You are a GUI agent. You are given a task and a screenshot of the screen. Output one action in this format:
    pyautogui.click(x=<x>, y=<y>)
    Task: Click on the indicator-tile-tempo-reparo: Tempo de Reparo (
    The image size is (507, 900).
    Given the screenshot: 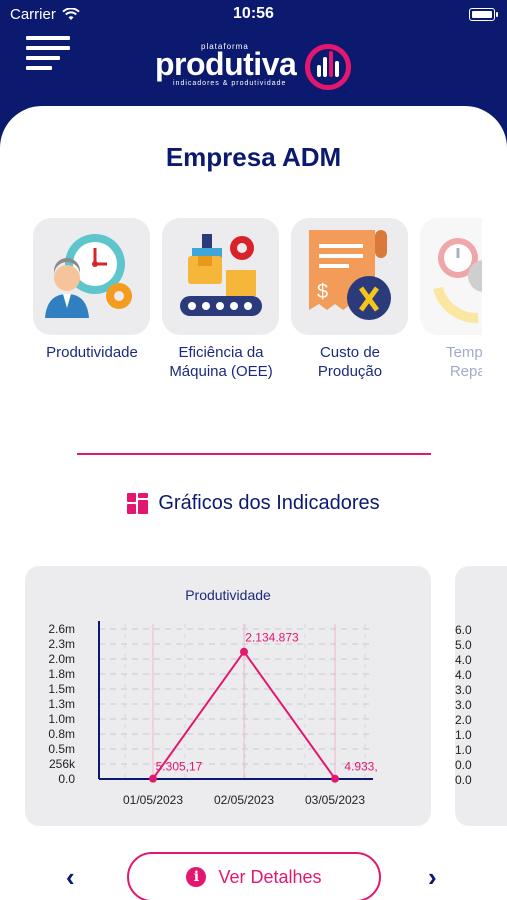 What is the action you would take?
    pyautogui.click(x=451, y=299)
    